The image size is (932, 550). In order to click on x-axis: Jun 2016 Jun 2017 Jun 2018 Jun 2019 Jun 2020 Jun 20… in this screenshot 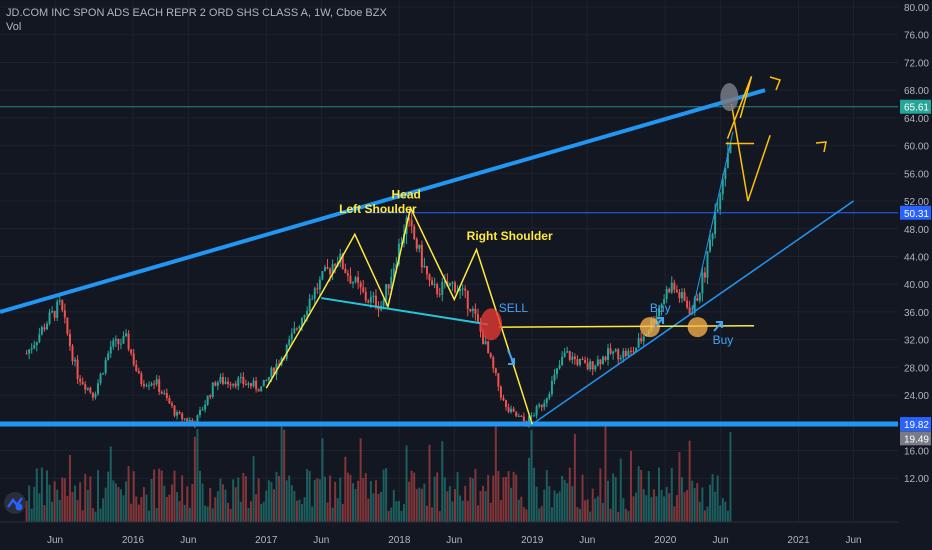, I will do `click(449, 535)`.